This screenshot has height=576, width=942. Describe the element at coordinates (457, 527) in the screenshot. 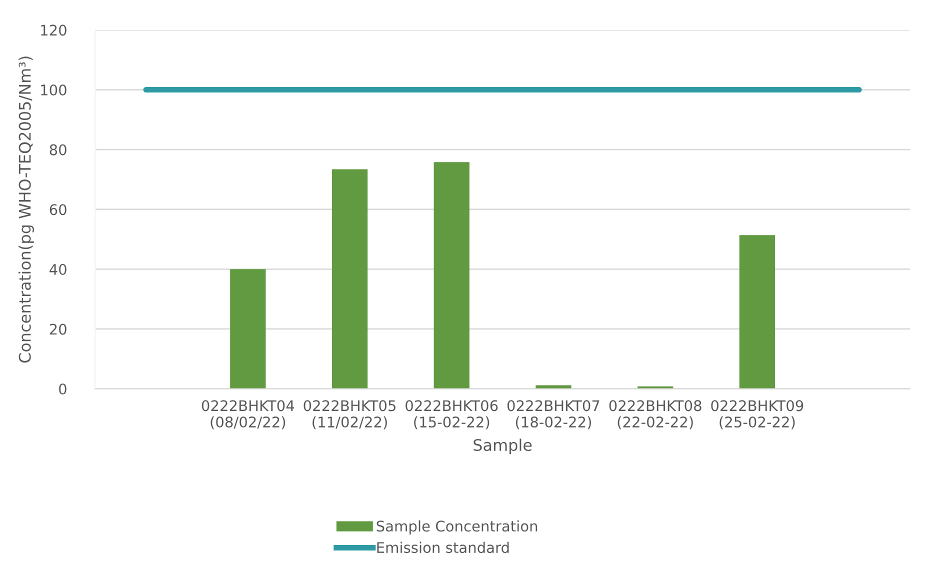

I see `legend-label: Sample Concentration` at that location.